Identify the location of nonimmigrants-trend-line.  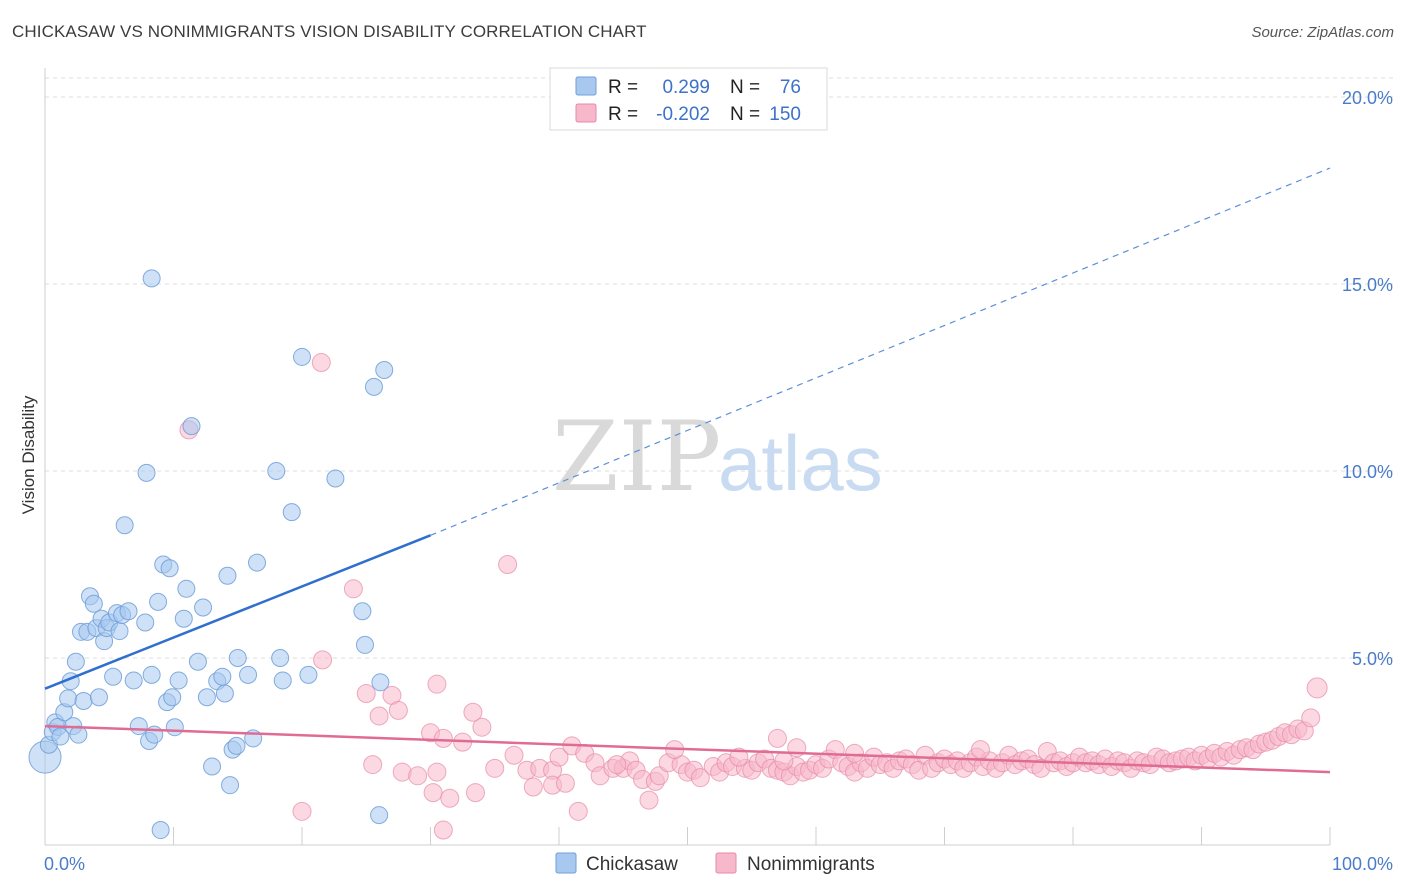
(687, 749).